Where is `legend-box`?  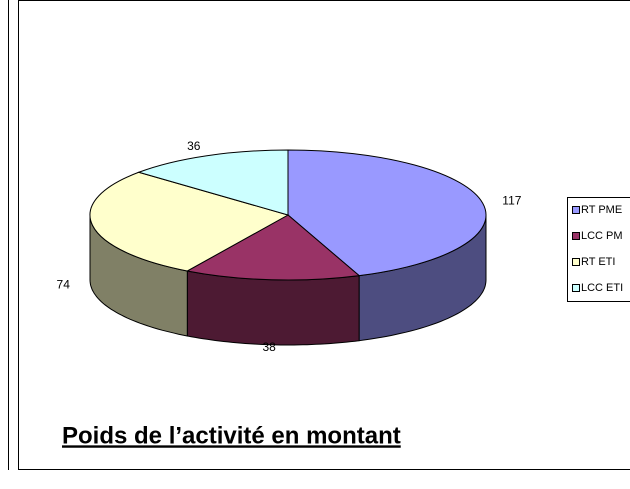 legend-box is located at coordinates (598, 249).